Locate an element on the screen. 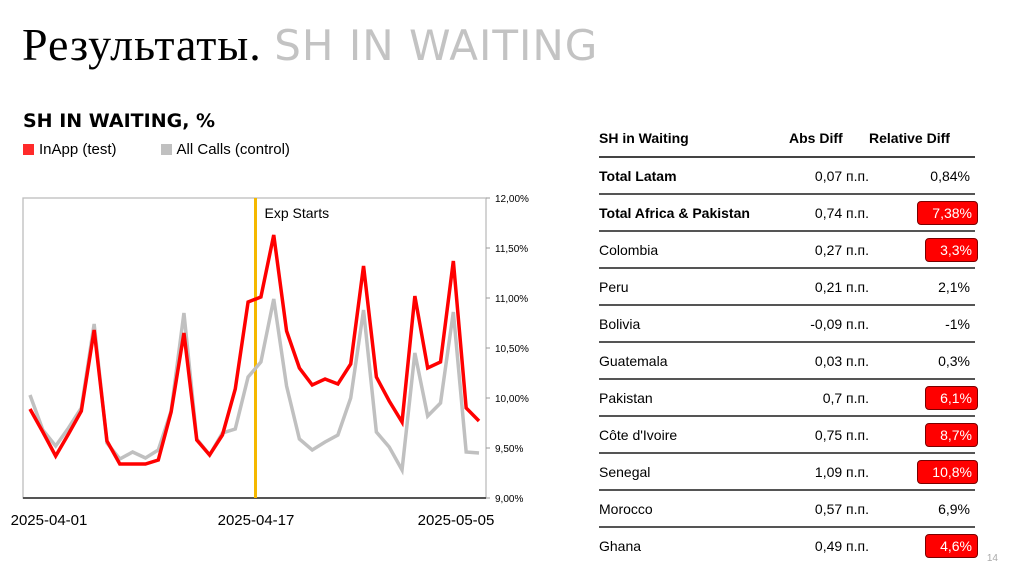 The image size is (1024, 574). row-relative-diff: 10,8% is located at coordinates (923, 472).